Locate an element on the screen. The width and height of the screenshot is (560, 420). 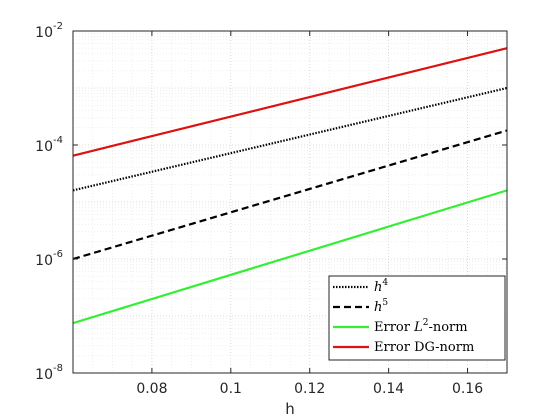
x-tick-label: 0.14 is located at coordinates (388, 389).